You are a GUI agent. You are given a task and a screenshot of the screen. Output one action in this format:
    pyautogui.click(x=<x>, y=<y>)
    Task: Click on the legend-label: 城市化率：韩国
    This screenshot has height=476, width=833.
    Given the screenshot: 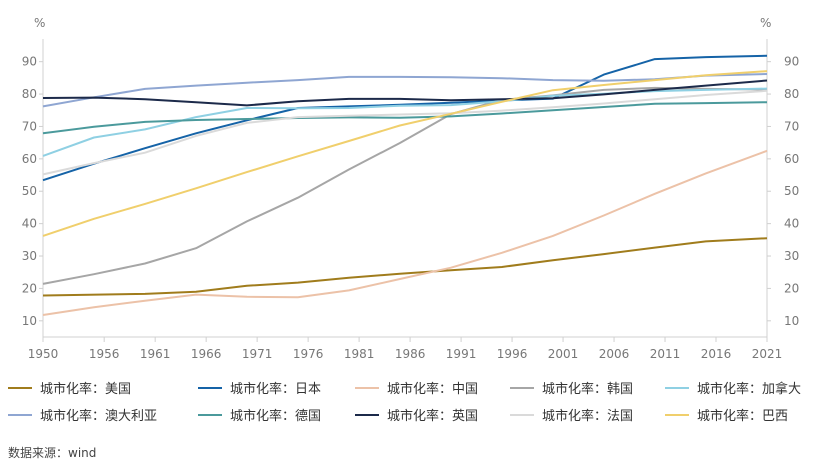 What is the action you would take?
    pyautogui.click(x=588, y=389)
    